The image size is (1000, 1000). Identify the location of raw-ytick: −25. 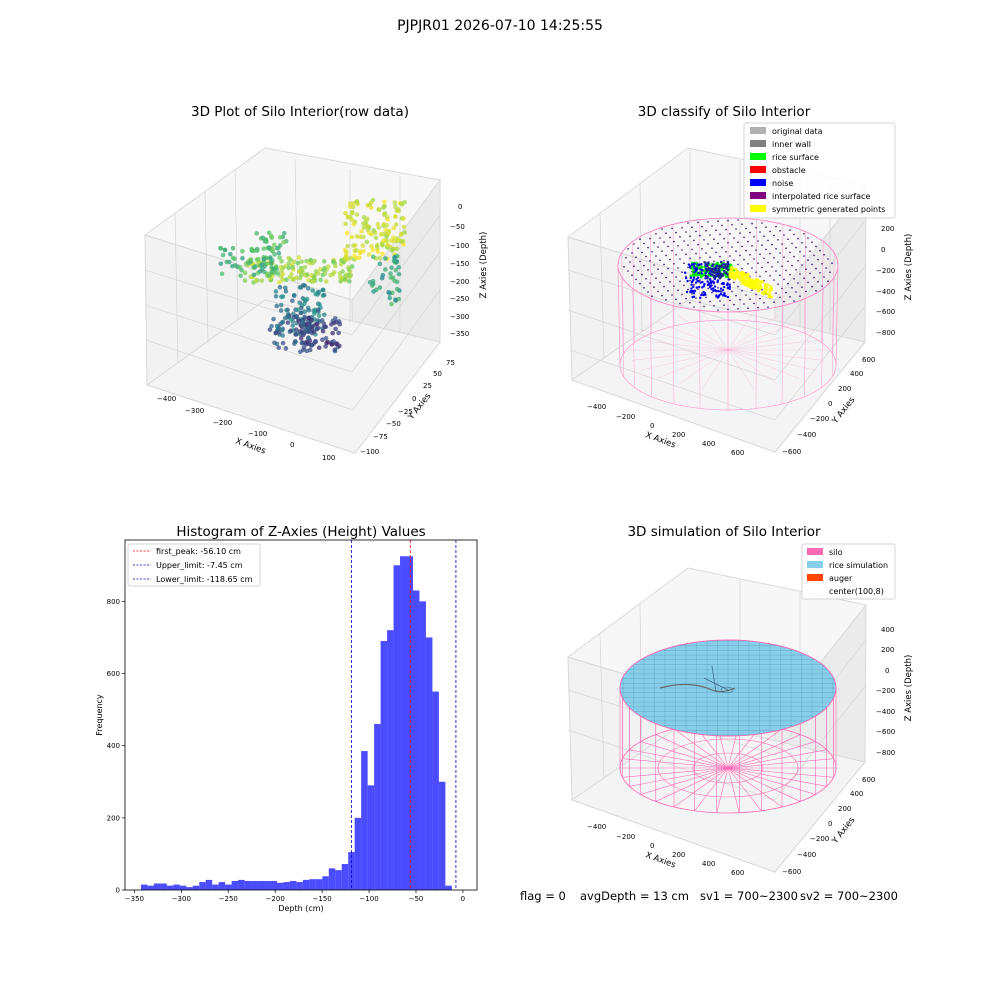
(405, 412).